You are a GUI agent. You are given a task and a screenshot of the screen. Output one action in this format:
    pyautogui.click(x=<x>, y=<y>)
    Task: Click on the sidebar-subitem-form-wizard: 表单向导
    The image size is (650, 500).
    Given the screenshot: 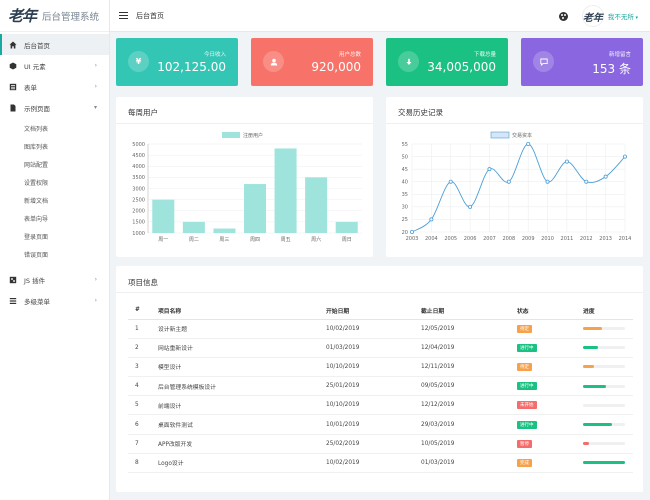 What is the action you would take?
    pyautogui.click(x=36, y=219)
    